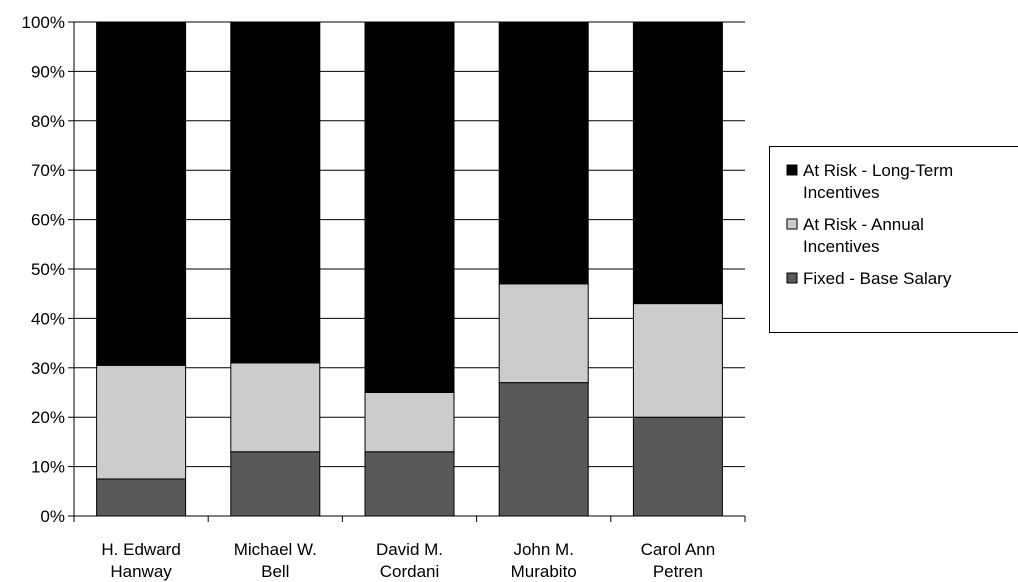 This screenshot has height=582, width=1018. I want to click on legend-label: At Risk - Annual, so click(863, 224).